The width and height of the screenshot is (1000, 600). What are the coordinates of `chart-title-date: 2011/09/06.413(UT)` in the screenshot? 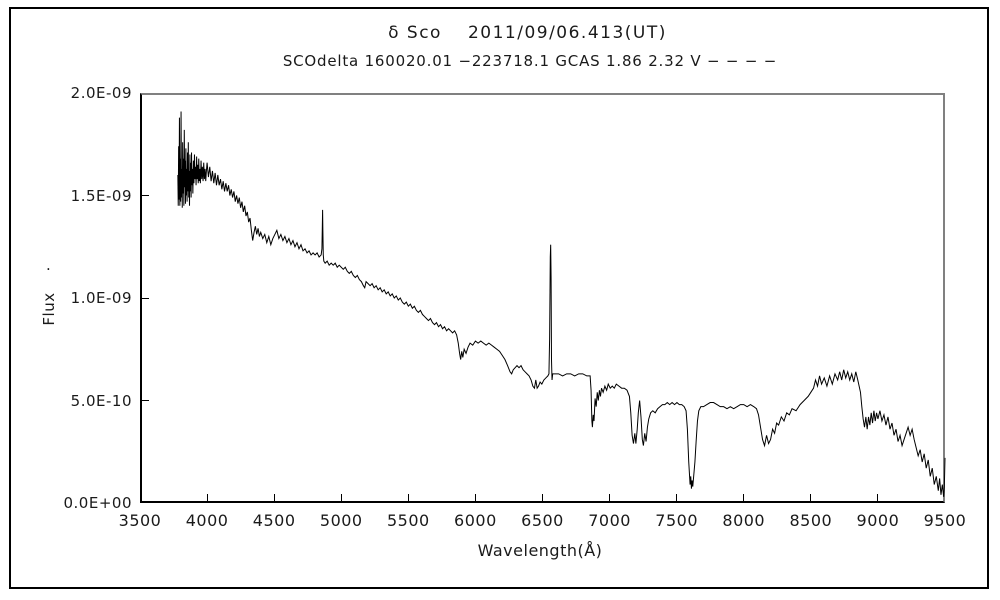 It's located at (567, 33).